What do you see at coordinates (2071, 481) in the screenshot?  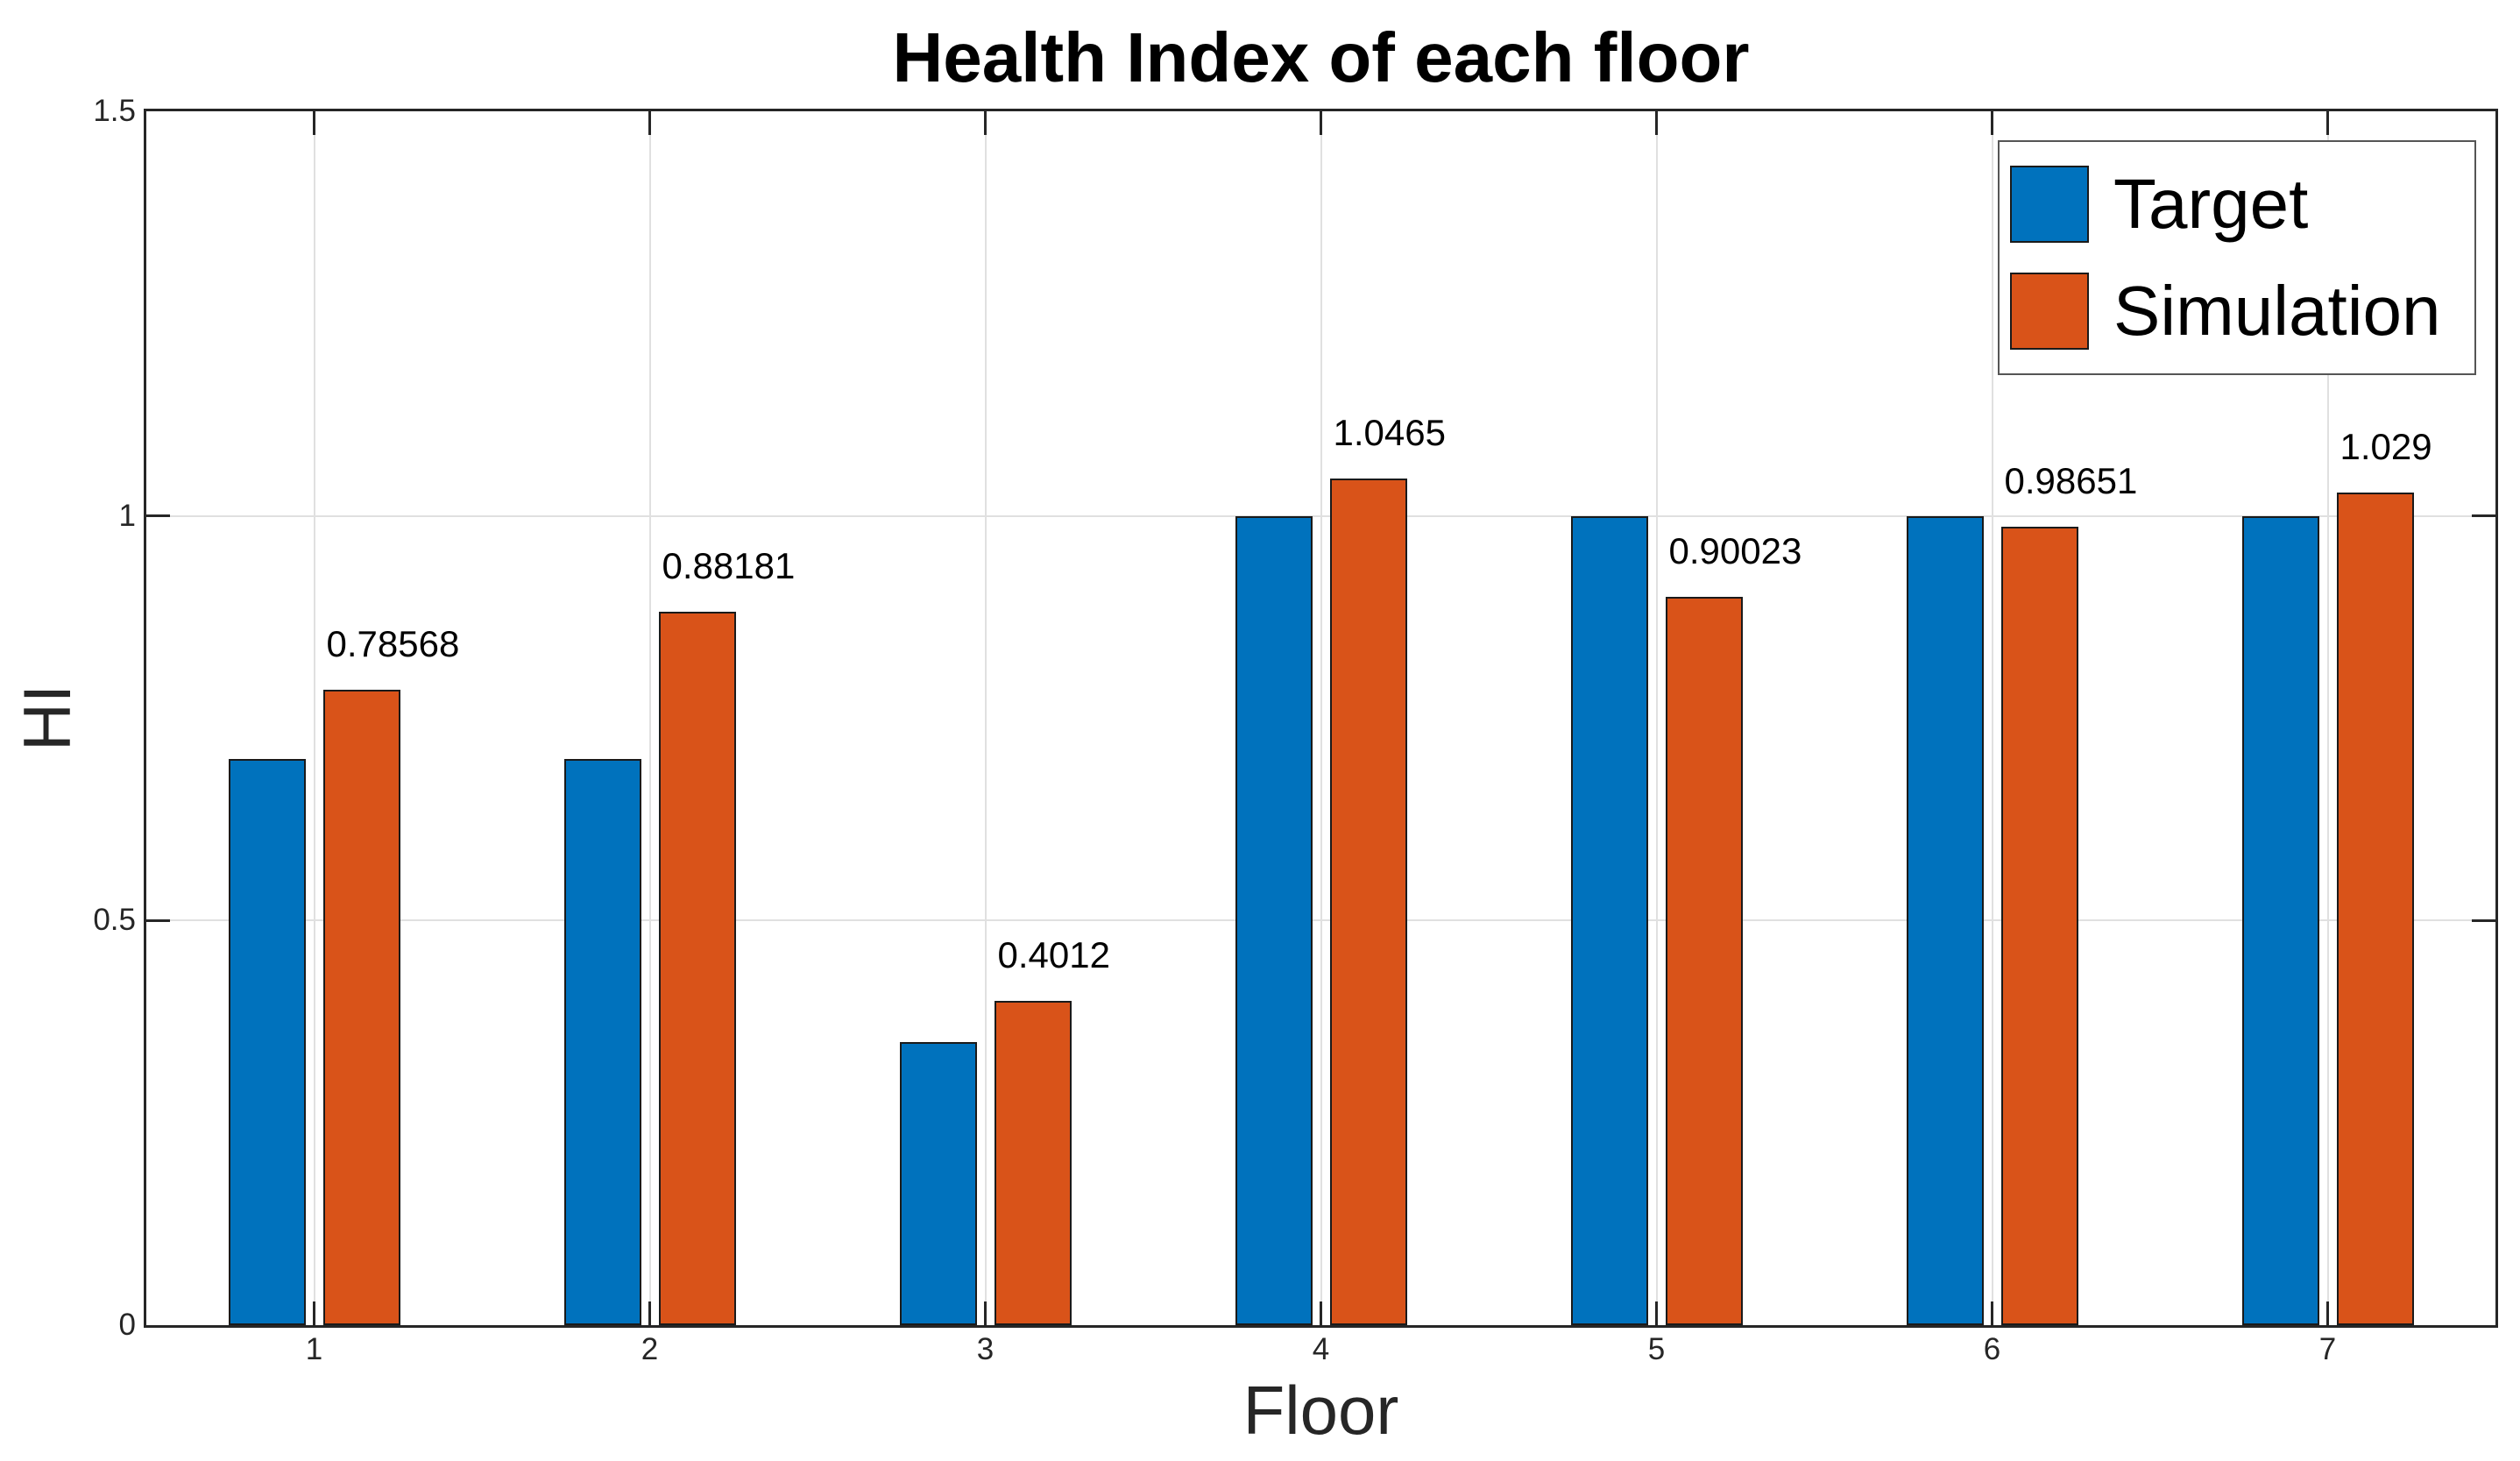 I see `value-label-floor-6: 0.98651` at bounding box center [2071, 481].